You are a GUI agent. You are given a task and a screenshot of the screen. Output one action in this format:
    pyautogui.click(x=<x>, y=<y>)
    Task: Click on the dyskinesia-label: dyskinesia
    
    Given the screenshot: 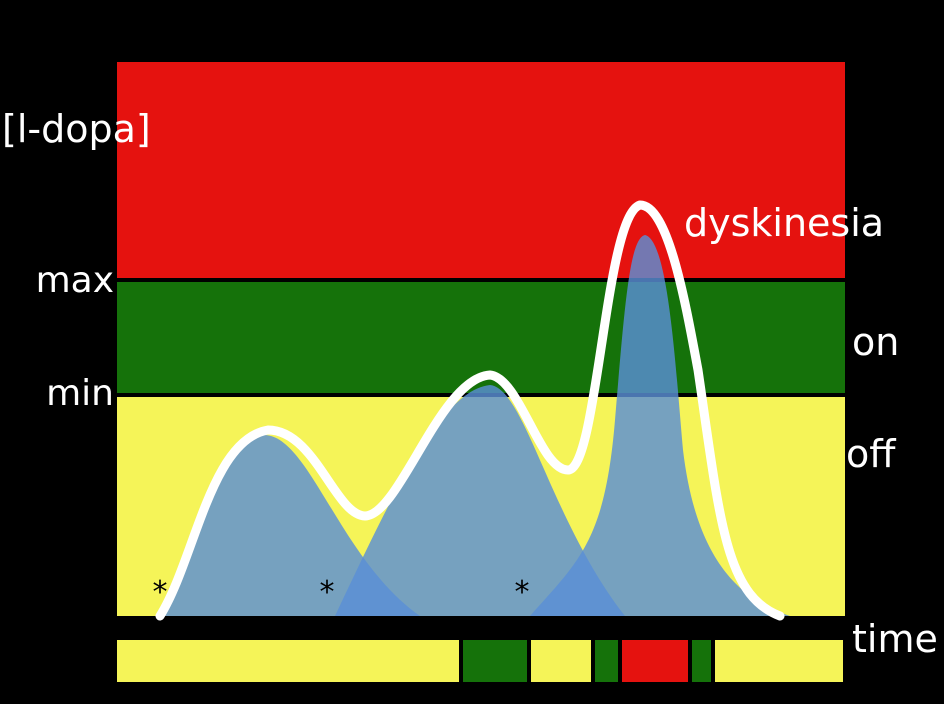 What is the action you would take?
    pyautogui.click(x=784, y=223)
    